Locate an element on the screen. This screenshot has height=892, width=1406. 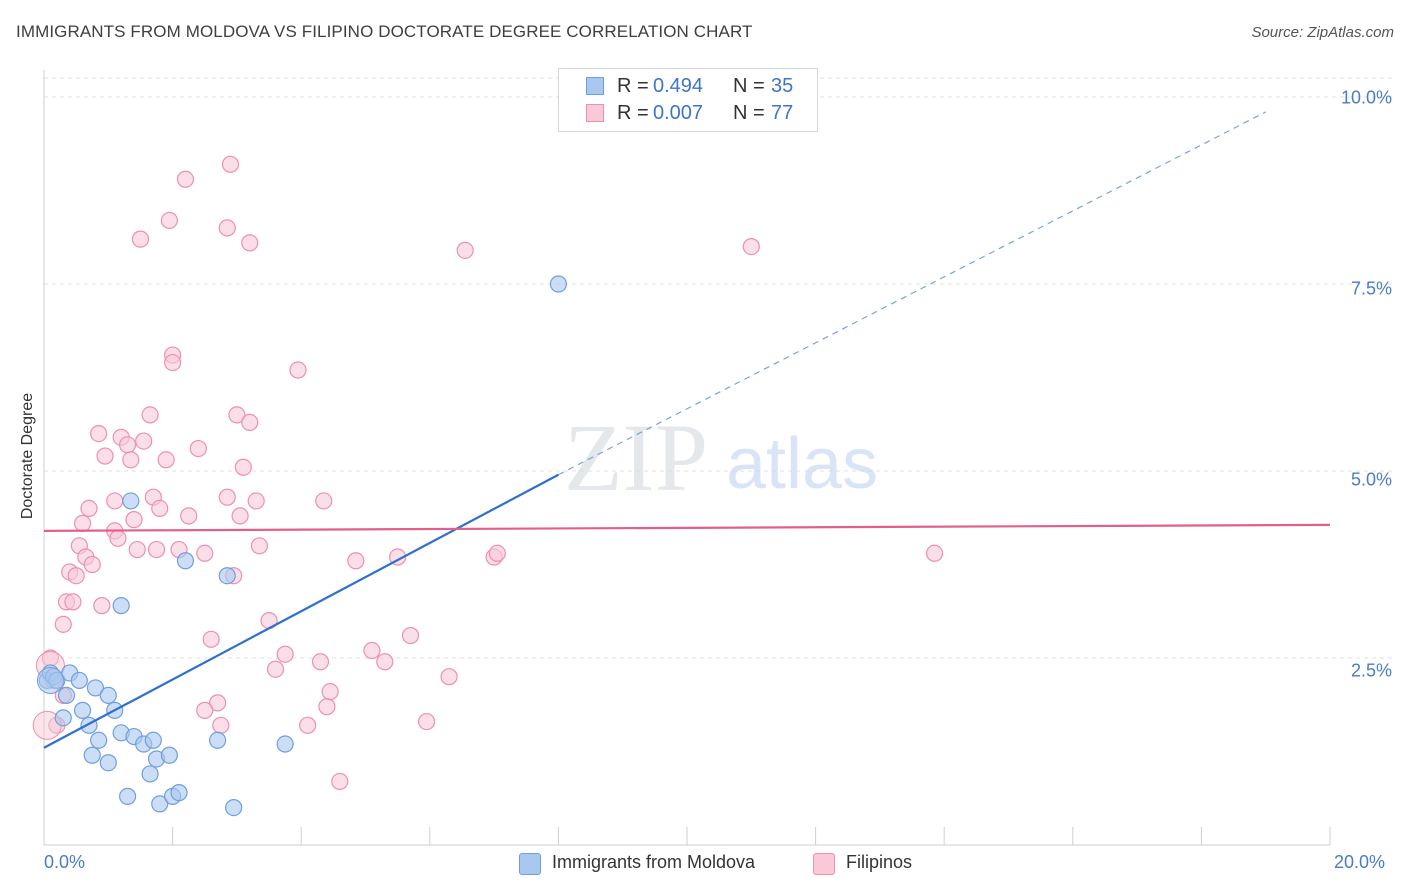
source-label: Source: ZipAtlas.com is located at coordinates (1322, 32).